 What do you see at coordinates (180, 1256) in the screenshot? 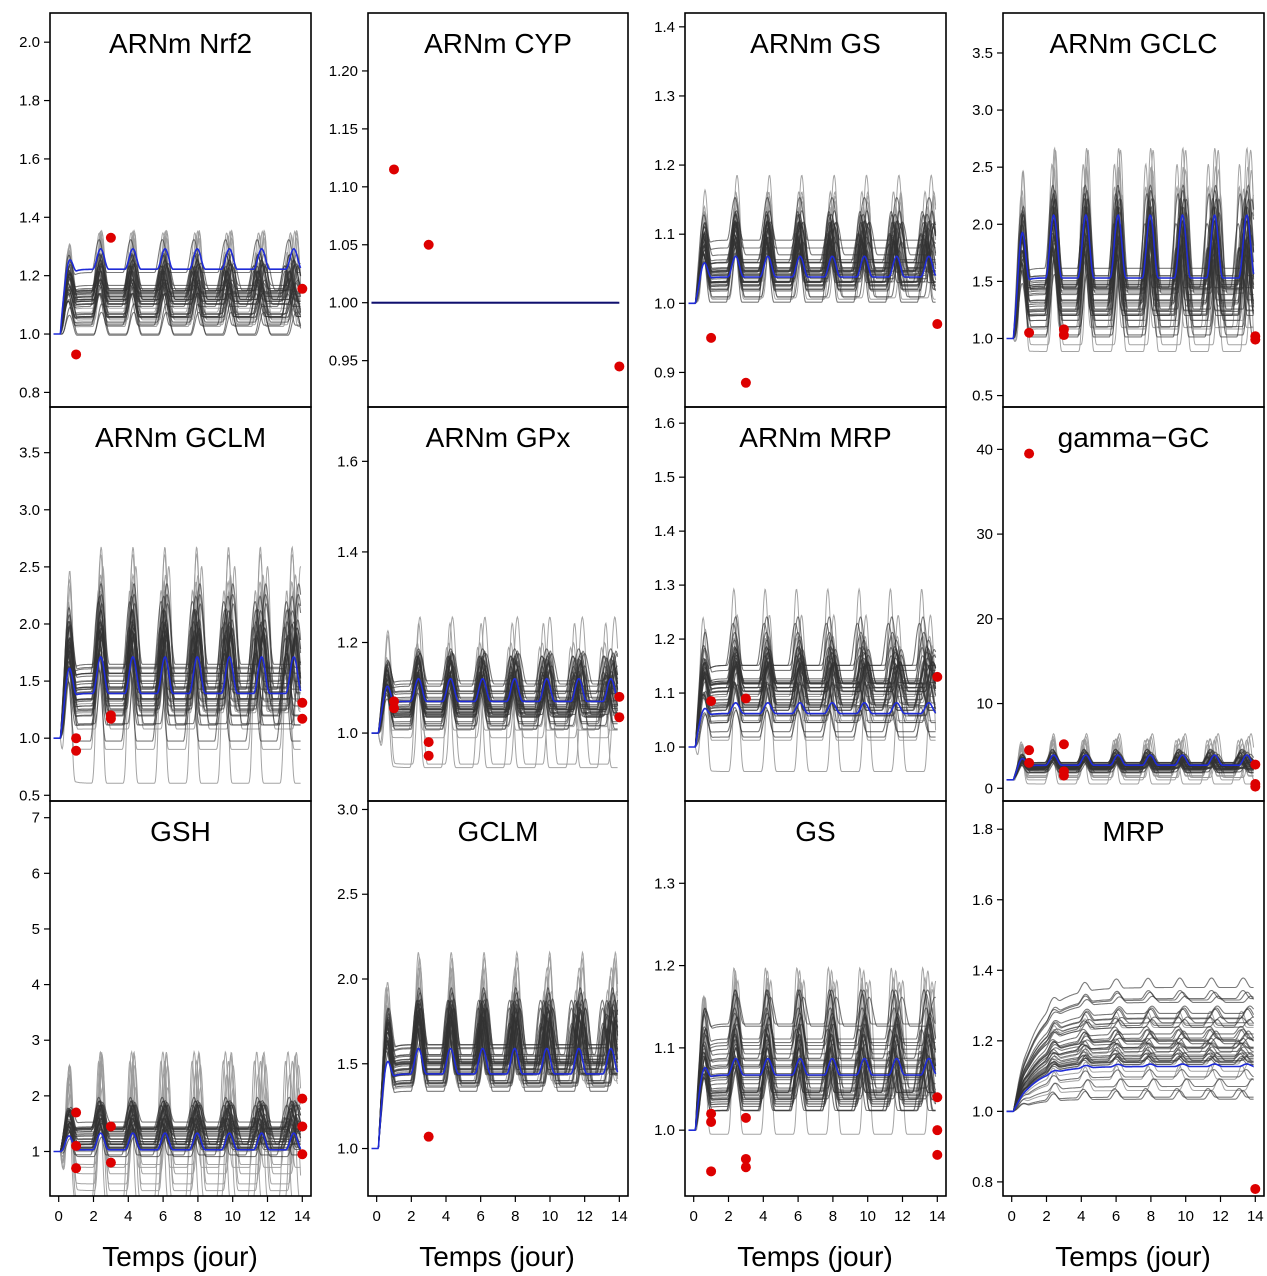
I see `x-axis-label-col-1: Temps (jour)` at bounding box center [180, 1256].